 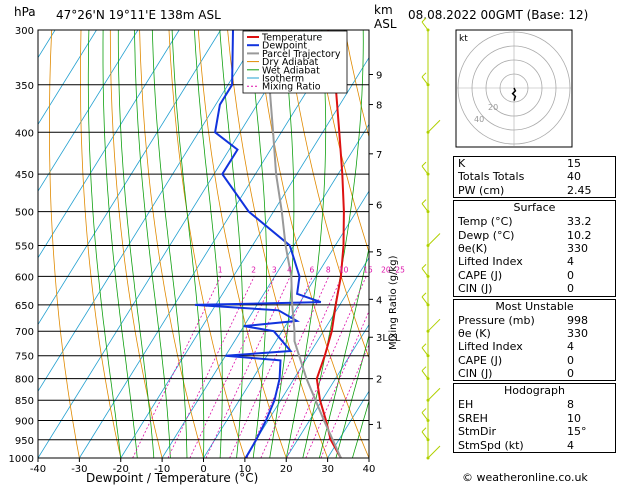 I want to click on most-unstable-label: θe (K), so click(x=474, y=333).